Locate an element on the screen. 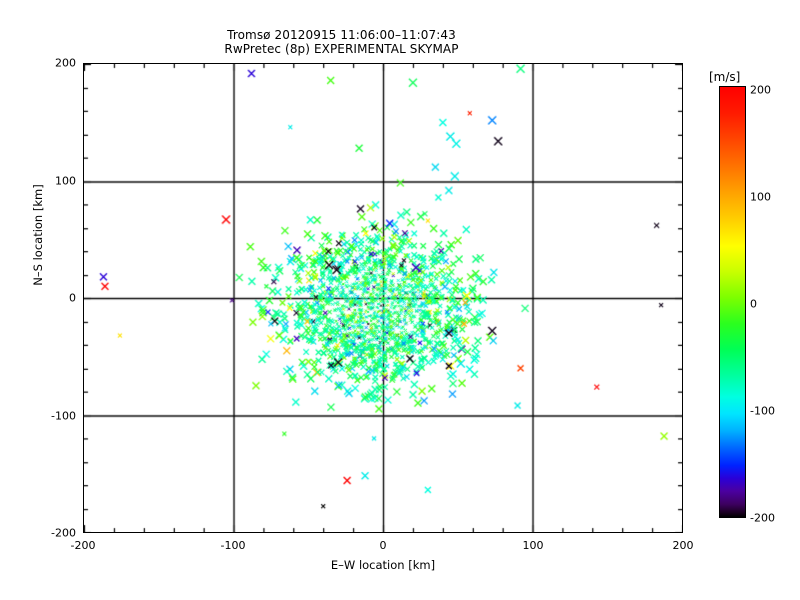  xtick-label-0: 0 is located at coordinates (383, 545).